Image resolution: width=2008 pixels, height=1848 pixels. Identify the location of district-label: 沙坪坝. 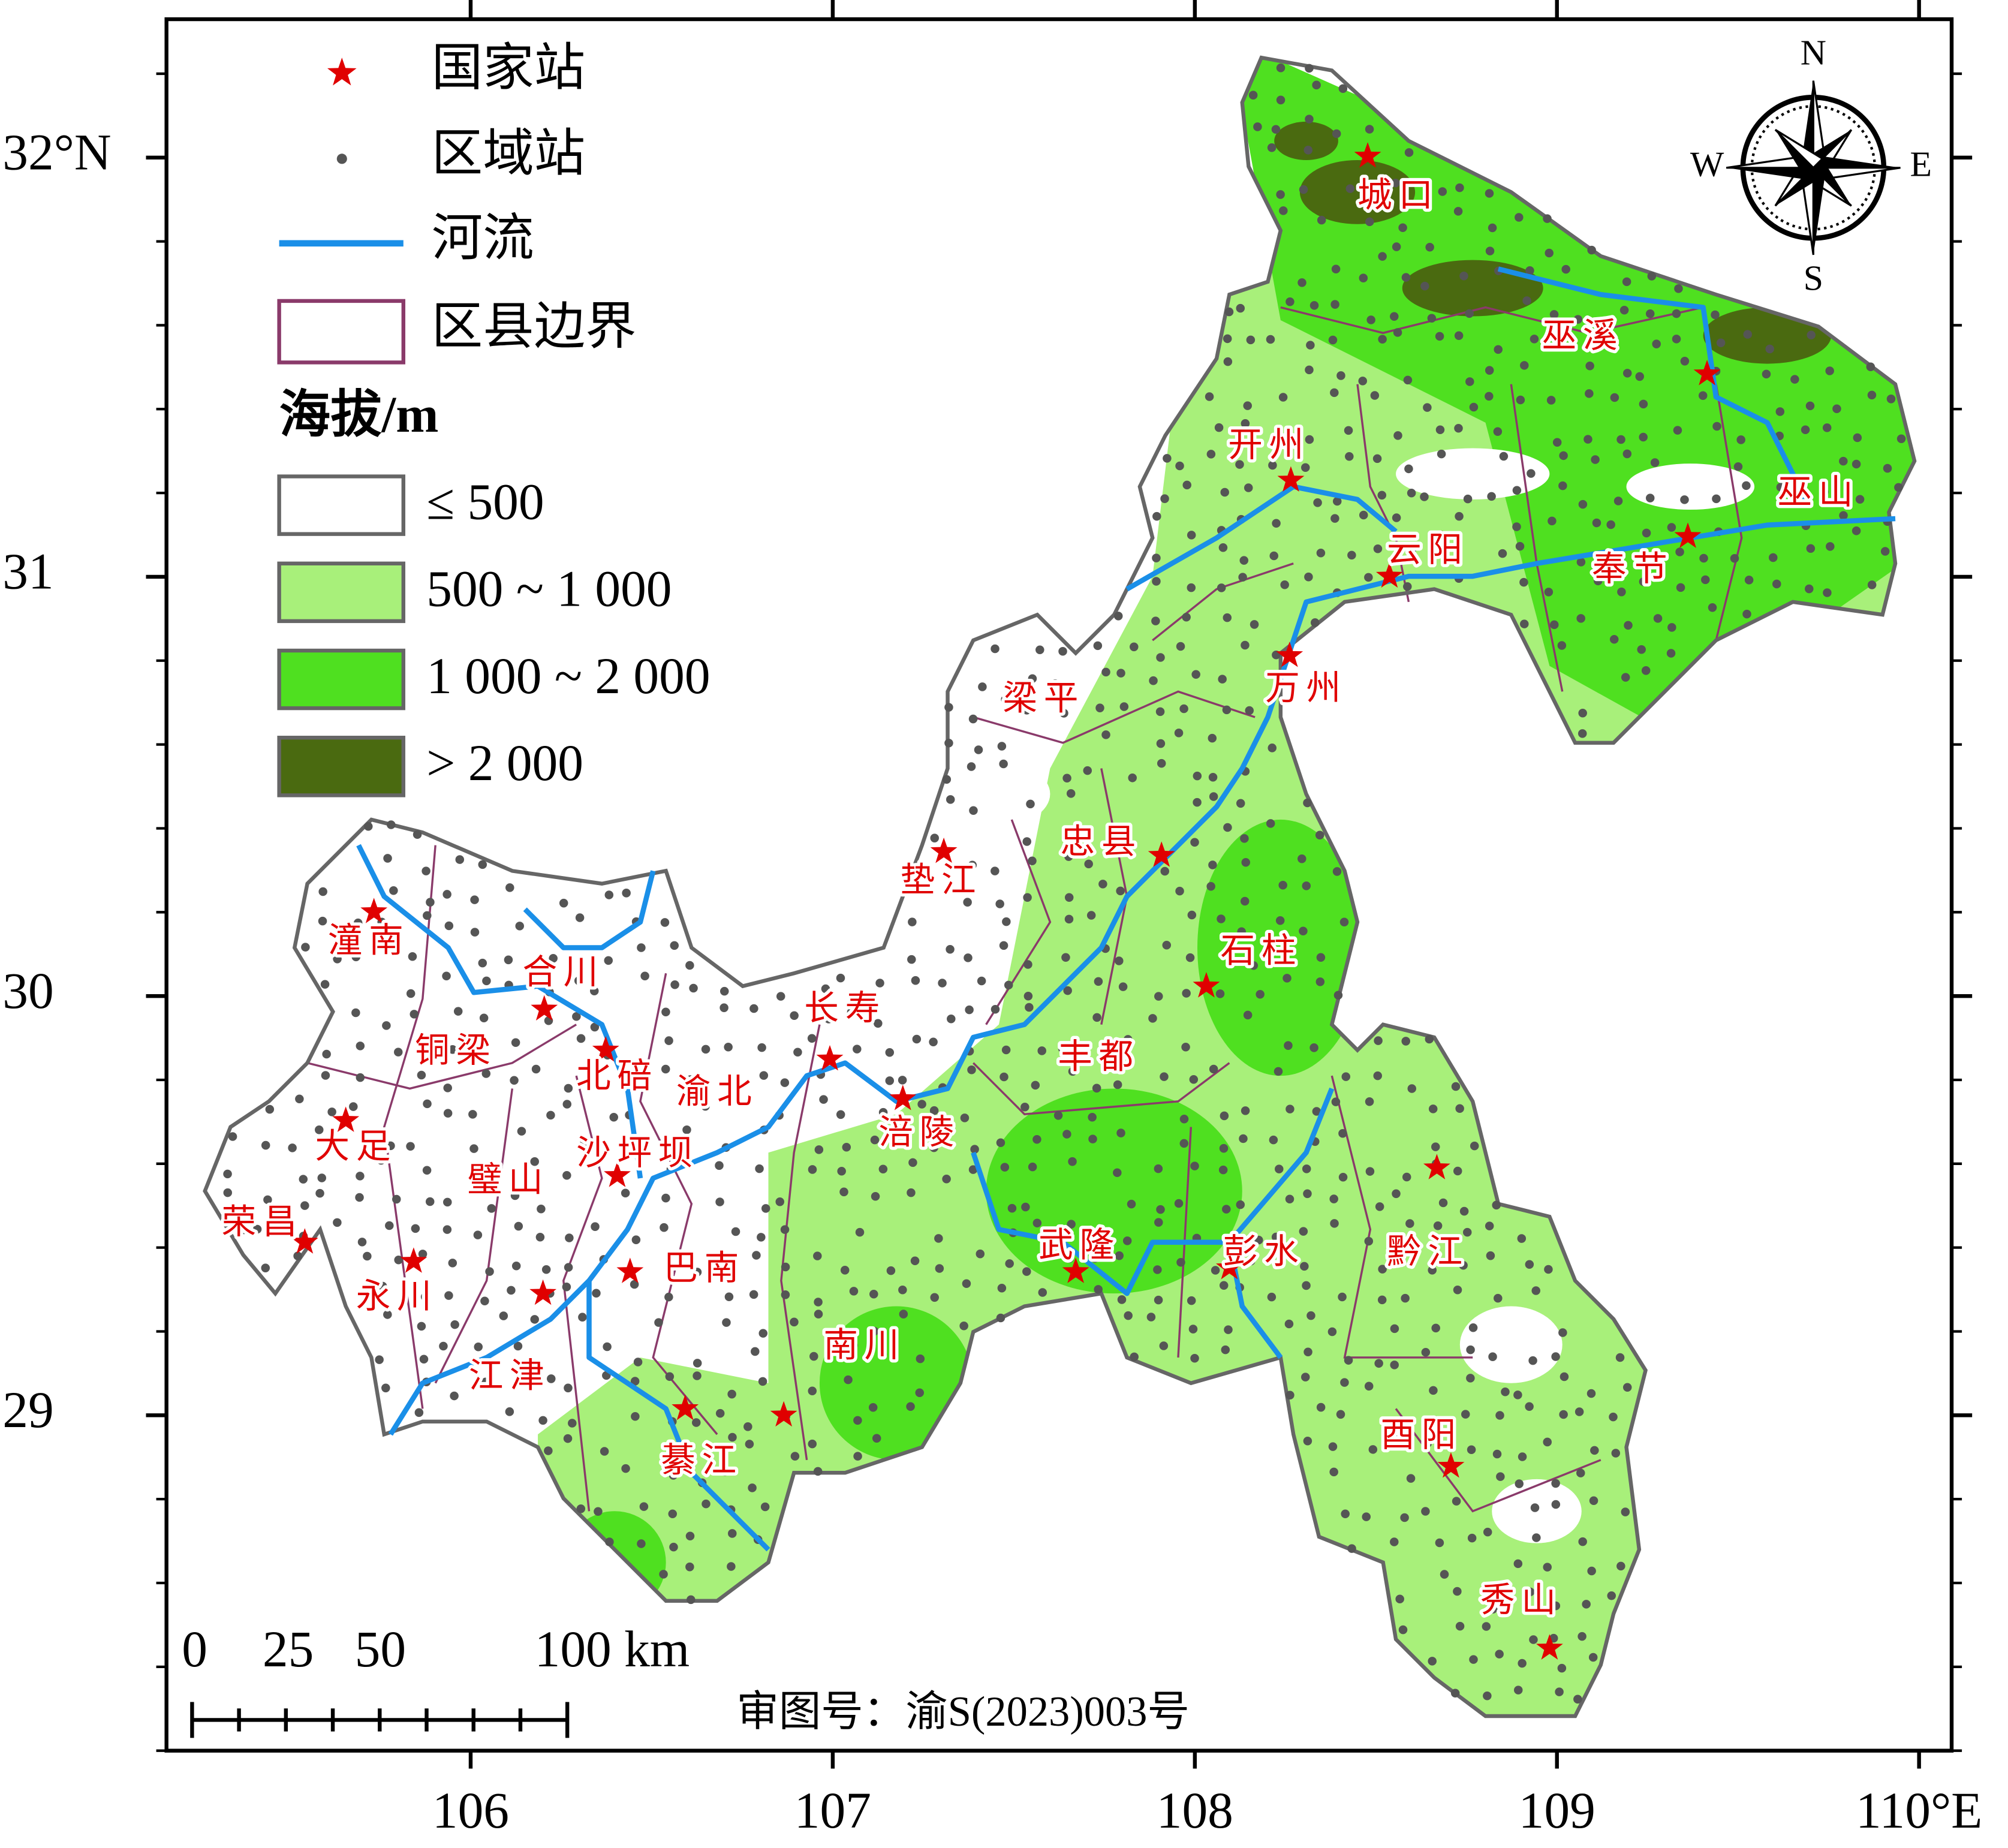
(637, 1153).